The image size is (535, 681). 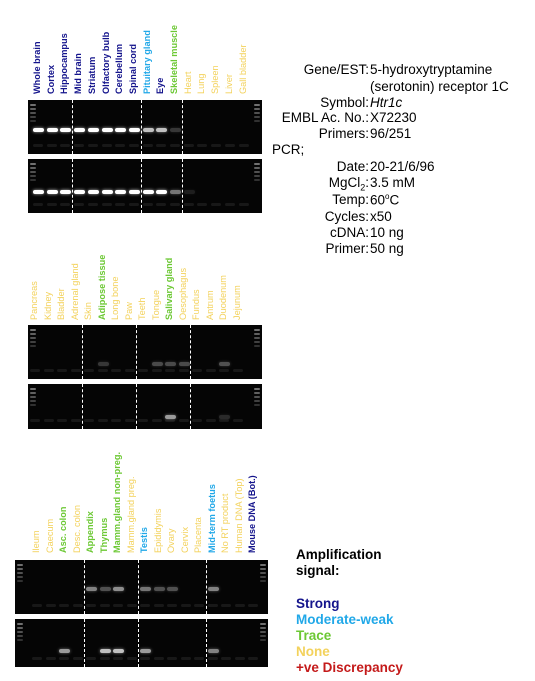 I want to click on embl-key: EMBL Ac. No.:, so click(x=325, y=117).